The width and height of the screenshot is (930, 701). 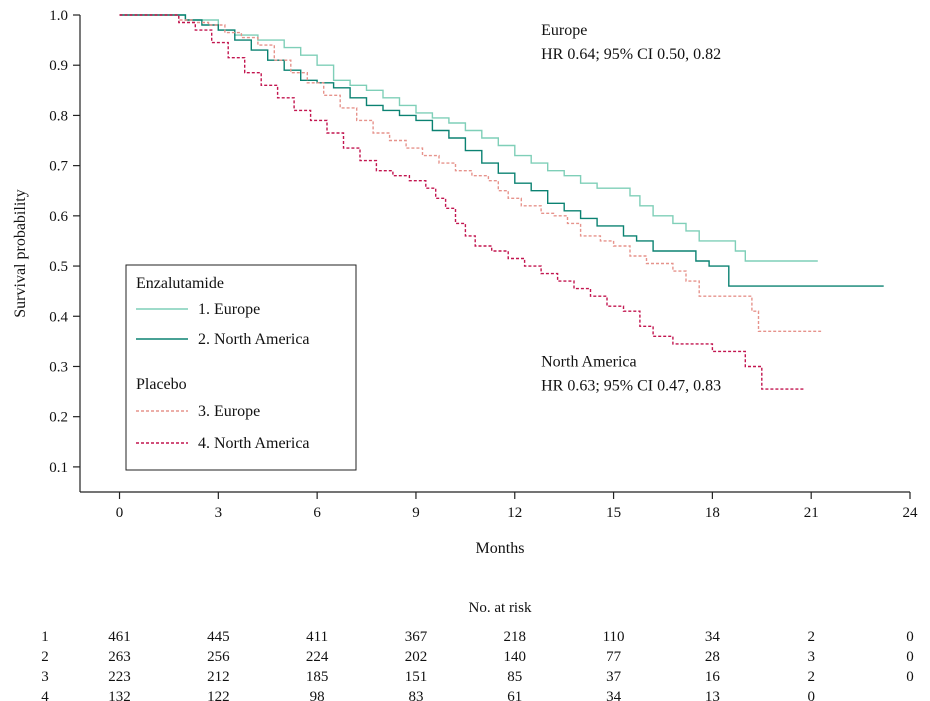 What do you see at coordinates (500, 548) in the screenshot?
I see `x-axis-title: Months` at bounding box center [500, 548].